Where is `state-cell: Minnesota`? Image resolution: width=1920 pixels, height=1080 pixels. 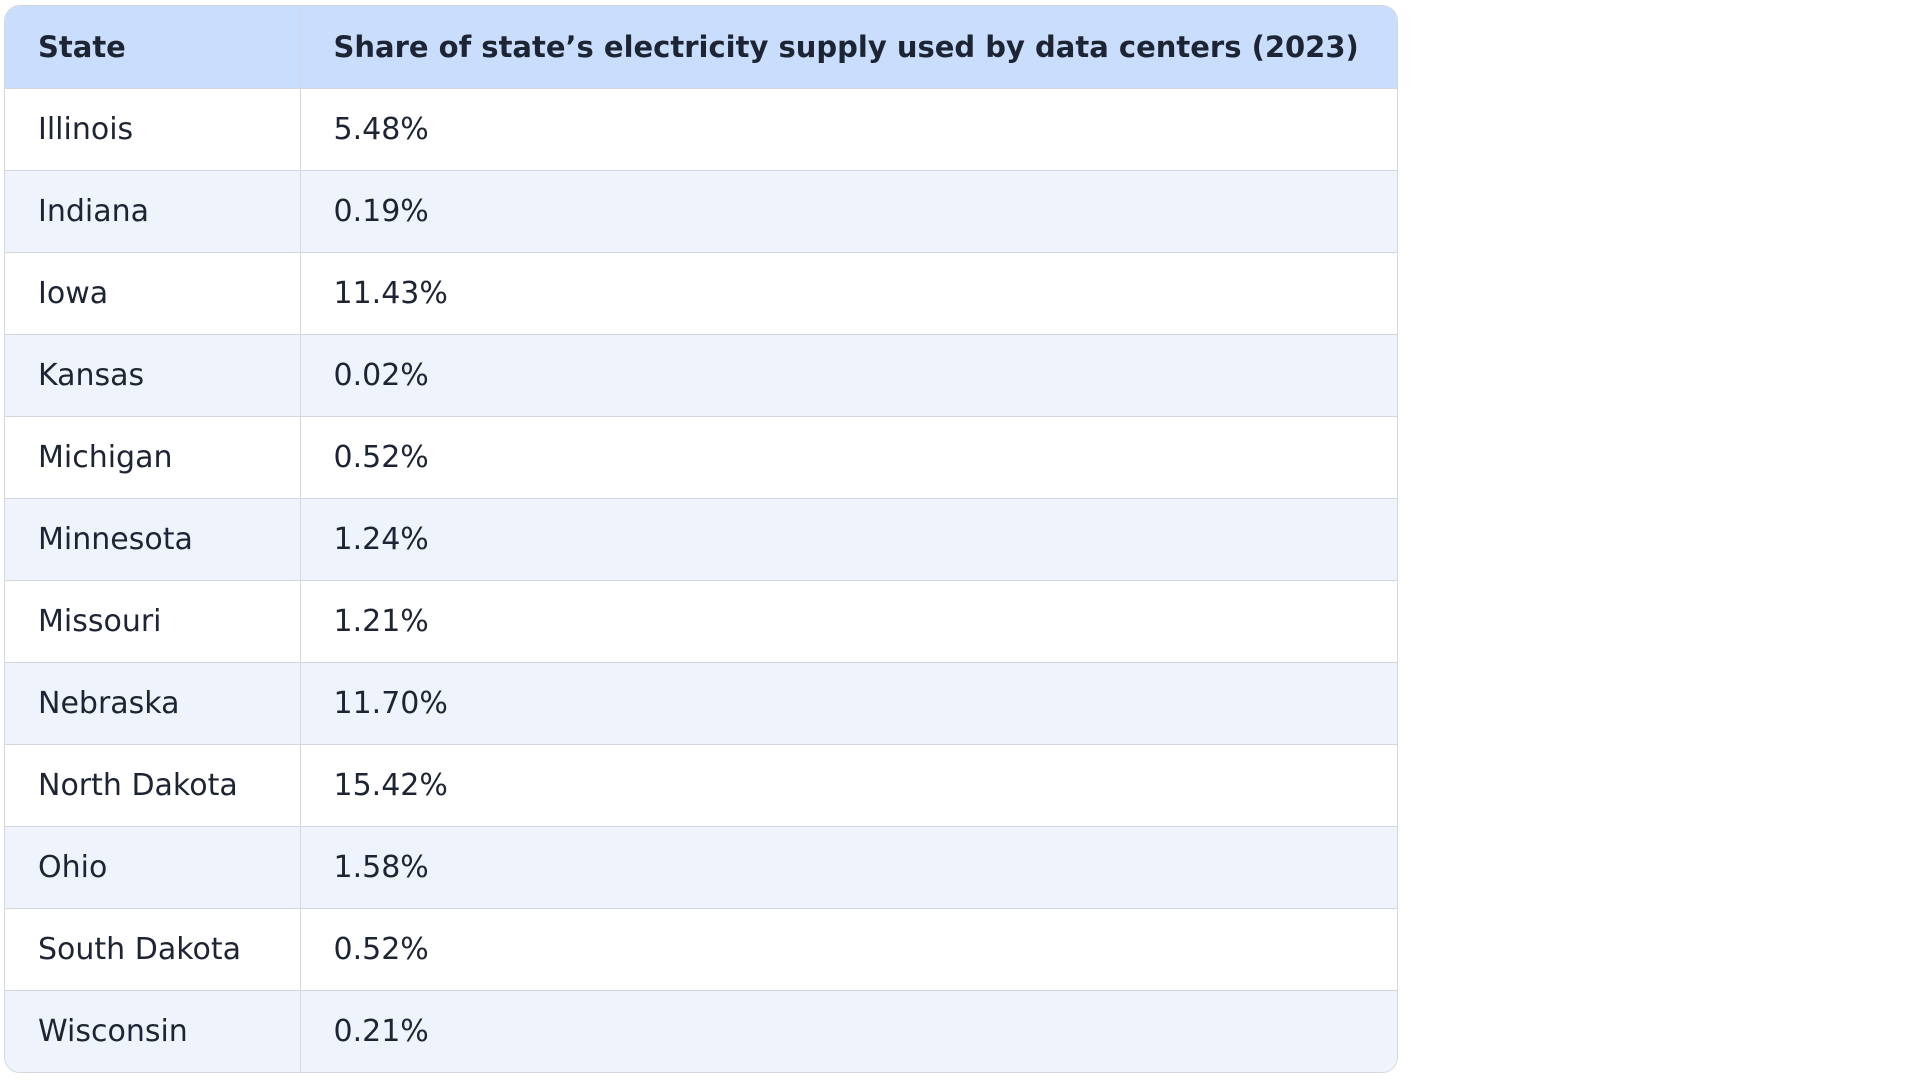 state-cell: Minnesota is located at coordinates (153, 538).